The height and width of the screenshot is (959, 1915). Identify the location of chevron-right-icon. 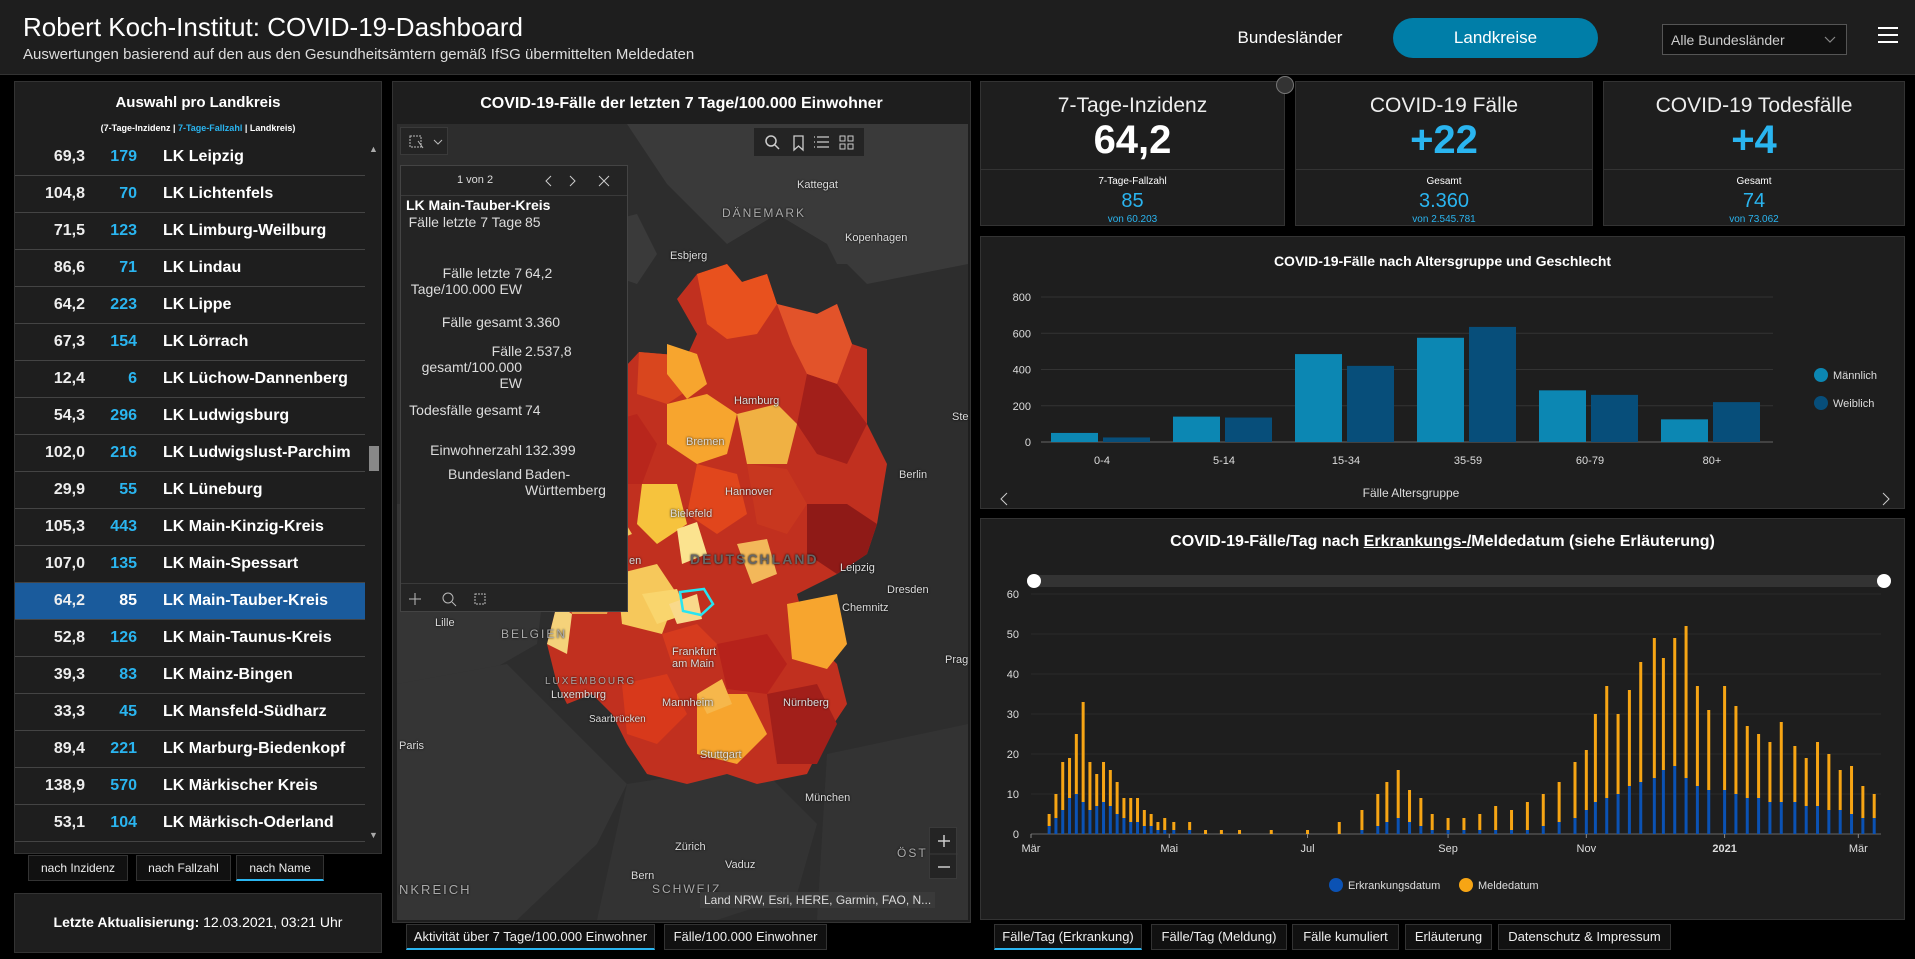
(1886, 499).